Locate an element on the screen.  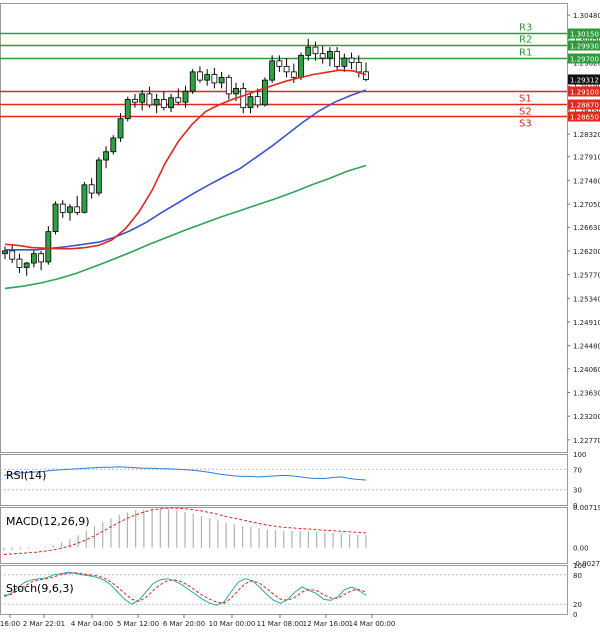
indicator-panel-frame is located at coordinates (284, 590).